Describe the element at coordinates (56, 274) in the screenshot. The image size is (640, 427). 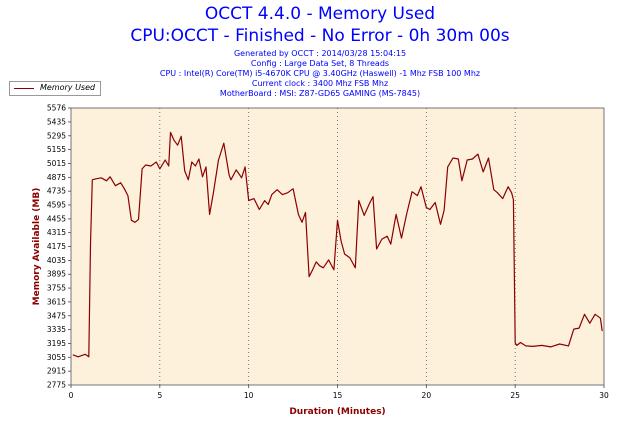
I see `y-tick-label: 3895` at that location.